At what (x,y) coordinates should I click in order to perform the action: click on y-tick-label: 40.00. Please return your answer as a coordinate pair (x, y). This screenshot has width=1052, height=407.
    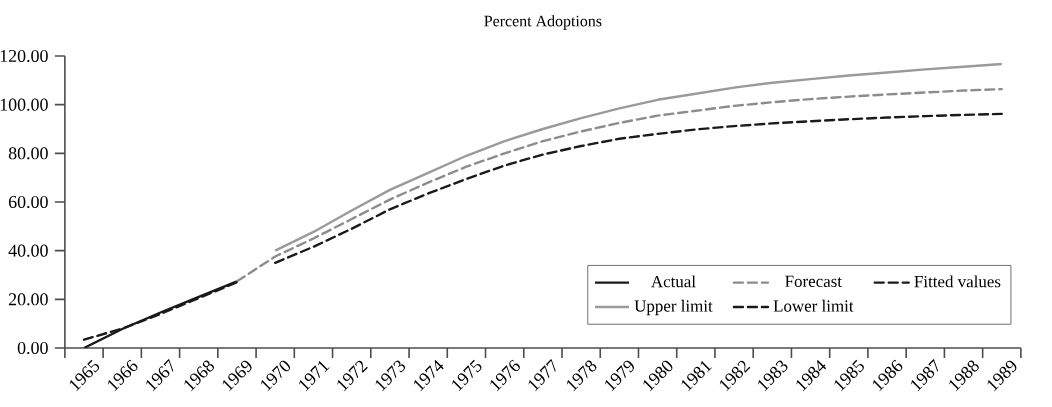
    Looking at the image, I should click on (28, 250).